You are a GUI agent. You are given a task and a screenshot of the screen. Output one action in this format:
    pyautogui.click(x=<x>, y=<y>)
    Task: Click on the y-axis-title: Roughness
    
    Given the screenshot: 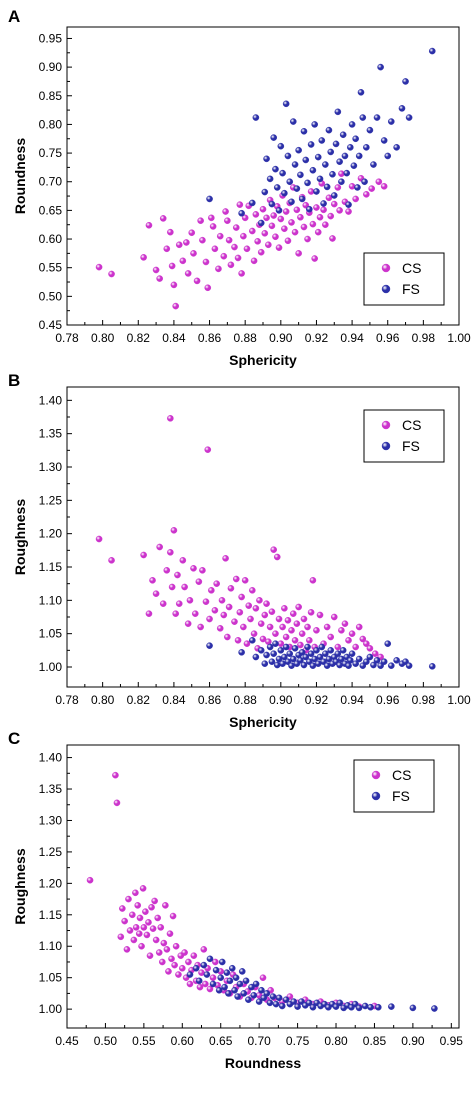 What is the action you would take?
    pyautogui.click(x=20, y=537)
    